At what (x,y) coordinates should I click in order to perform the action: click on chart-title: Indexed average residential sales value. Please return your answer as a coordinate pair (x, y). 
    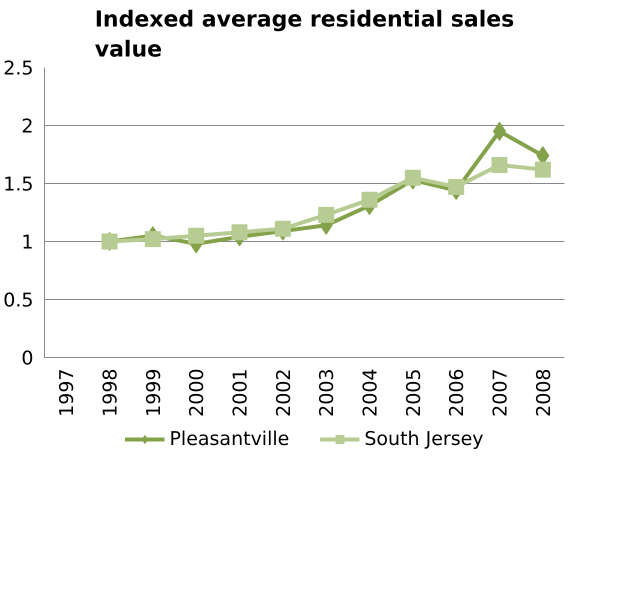
    Looking at the image, I should click on (304, 35).